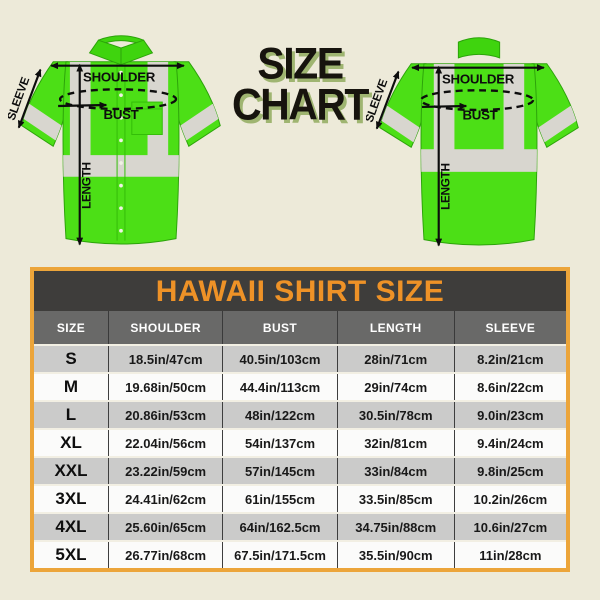 The height and width of the screenshot is (600, 600). Describe the element at coordinates (395, 442) in the screenshot. I see `cell-length: 32in/81cm` at that location.